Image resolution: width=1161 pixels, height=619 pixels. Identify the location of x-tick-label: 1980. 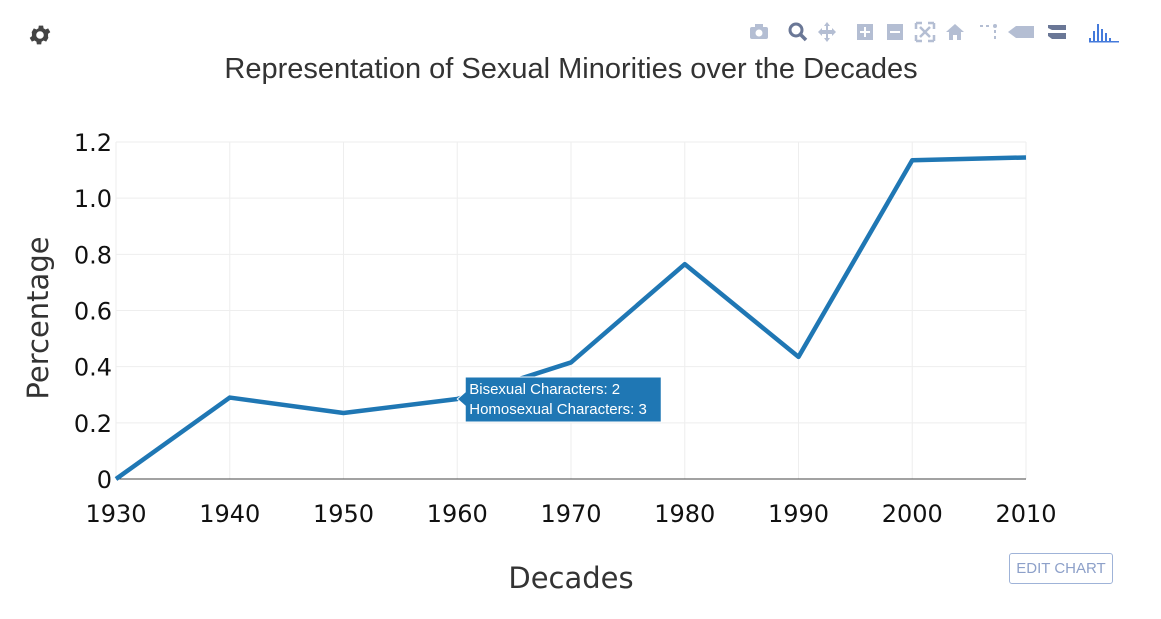
(684, 514).